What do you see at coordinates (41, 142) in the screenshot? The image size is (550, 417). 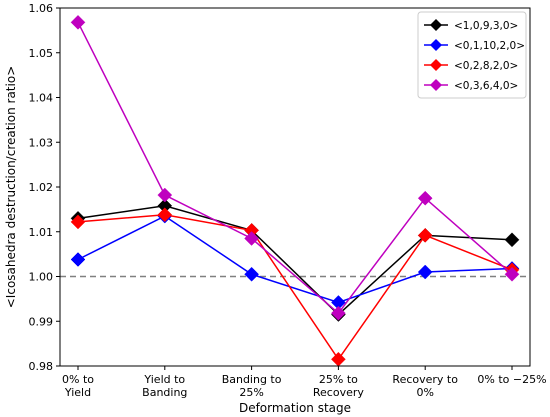 I see `y-tick-label: 1.03` at bounding box center [41, 142].